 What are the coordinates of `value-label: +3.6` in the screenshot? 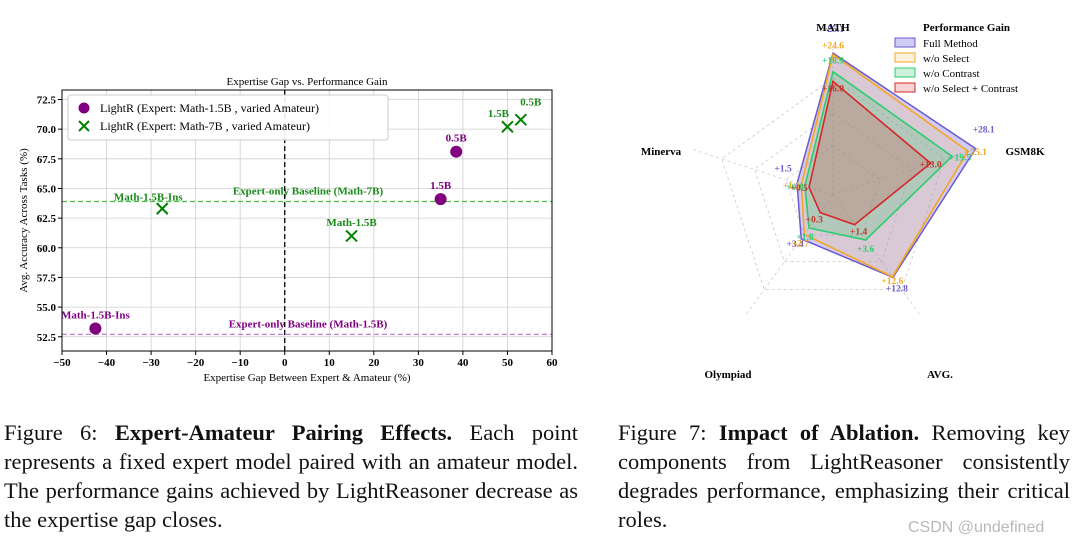 It's located at (866, 250).